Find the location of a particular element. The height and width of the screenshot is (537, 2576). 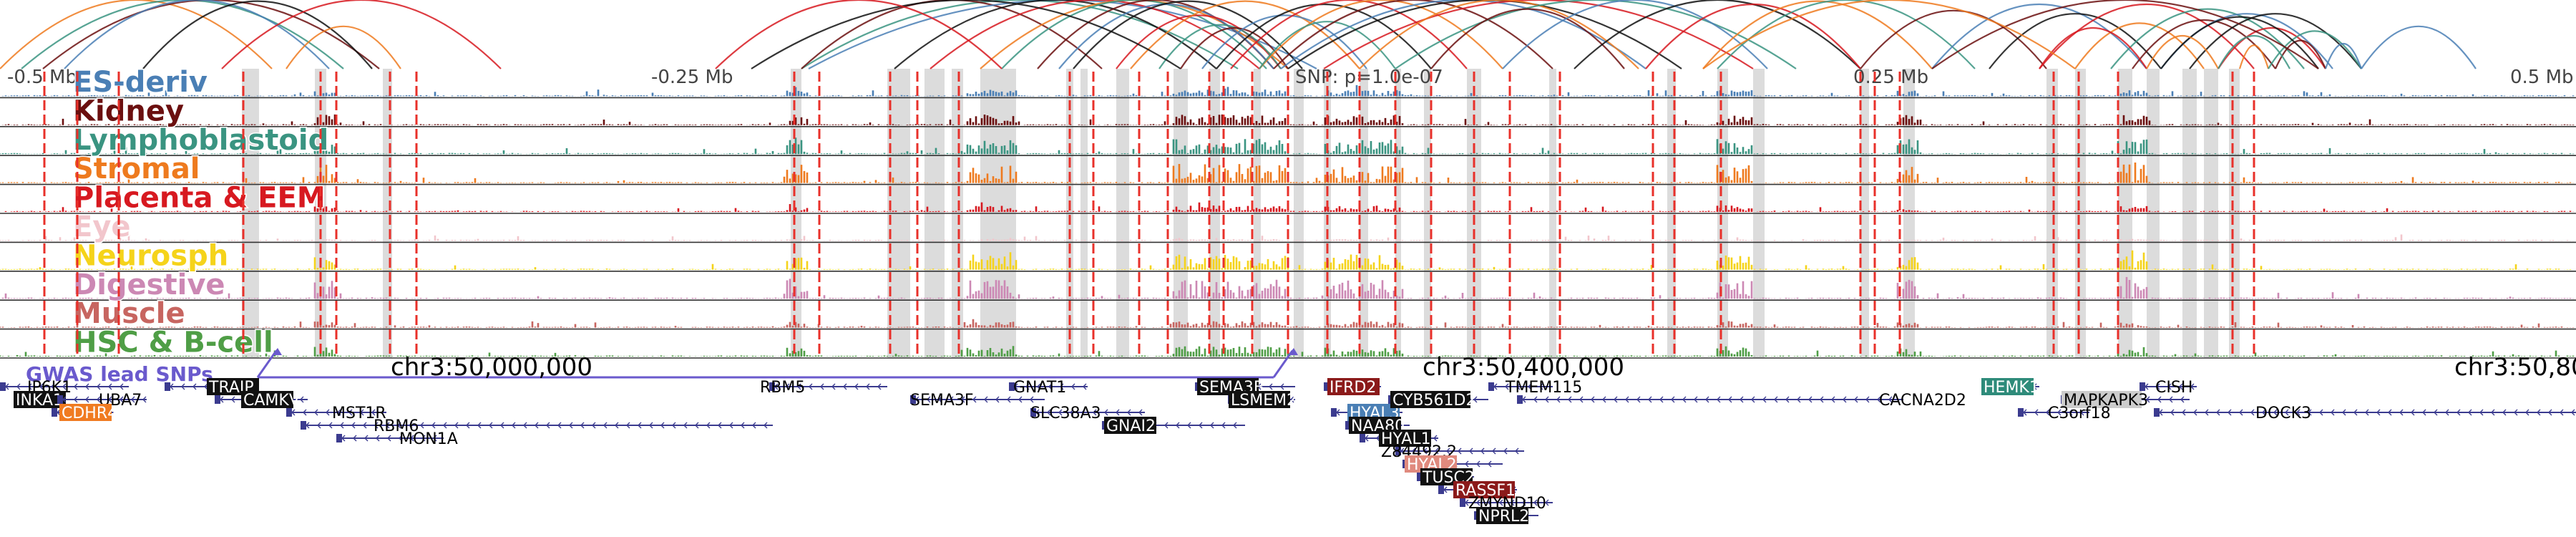

gene-feature: CISH is located at coordinates (2168, 388).